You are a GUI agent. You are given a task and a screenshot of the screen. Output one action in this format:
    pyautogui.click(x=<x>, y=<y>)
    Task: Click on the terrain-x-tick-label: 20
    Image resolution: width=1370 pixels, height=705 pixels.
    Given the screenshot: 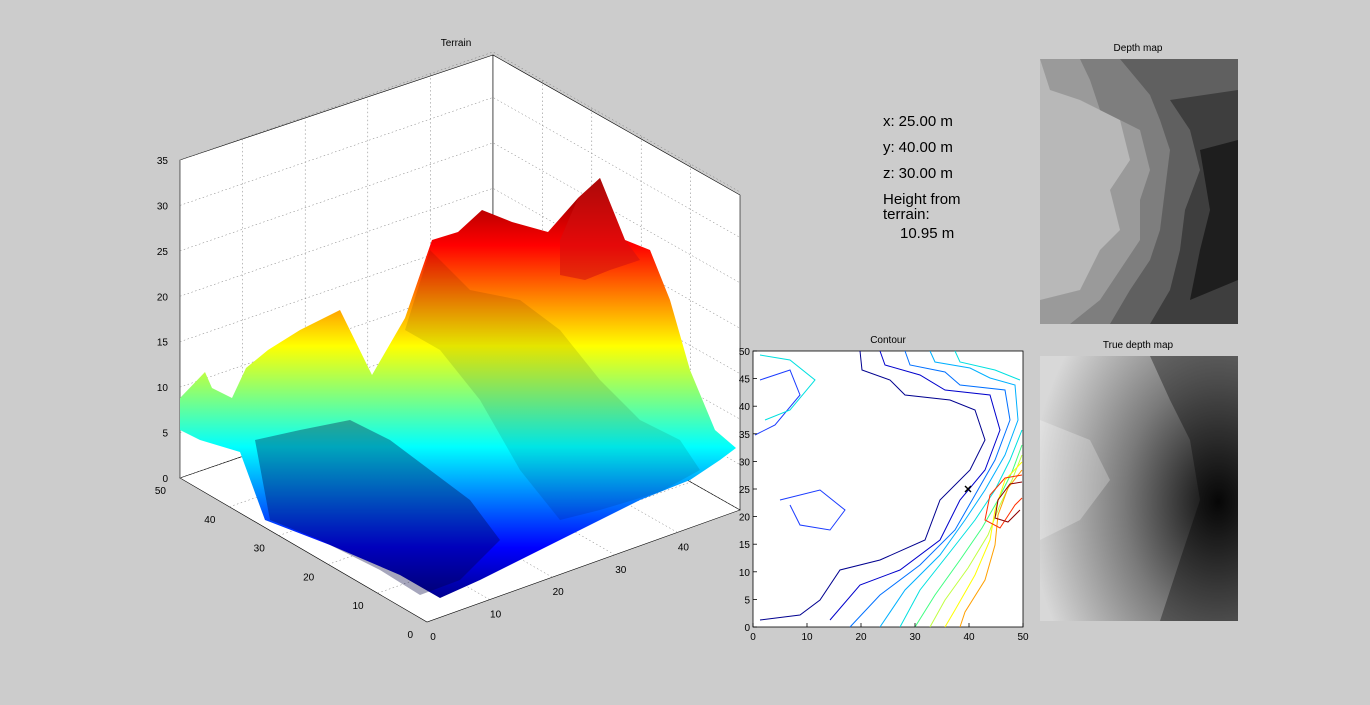 What is the action you would take?
    pyautogui.click(x=559, y=592)
    